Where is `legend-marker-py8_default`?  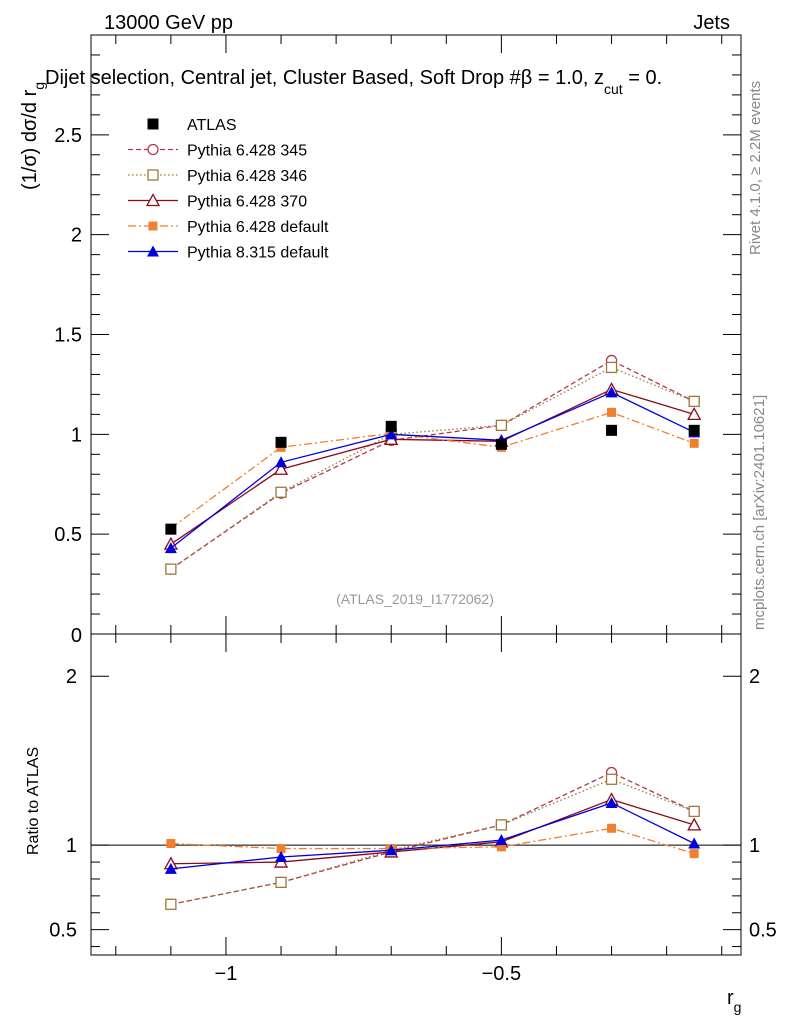 legend-marker-py8_default is located at coordinates (153, 251).